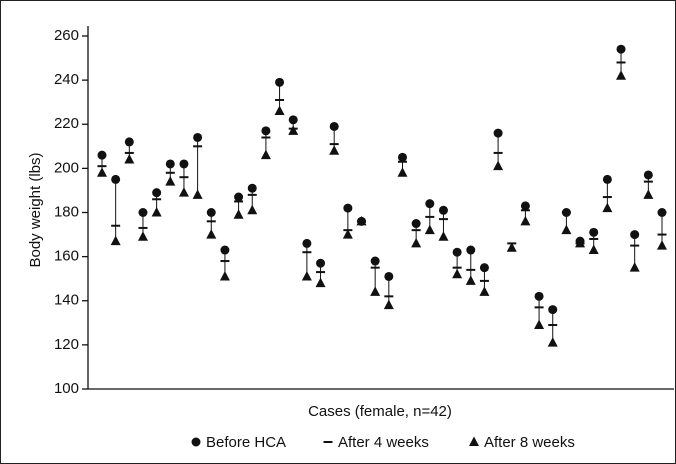  Describe the element at coordinates (66, 167) in the screenshot. I see `y-tick-label: 200` at that location.